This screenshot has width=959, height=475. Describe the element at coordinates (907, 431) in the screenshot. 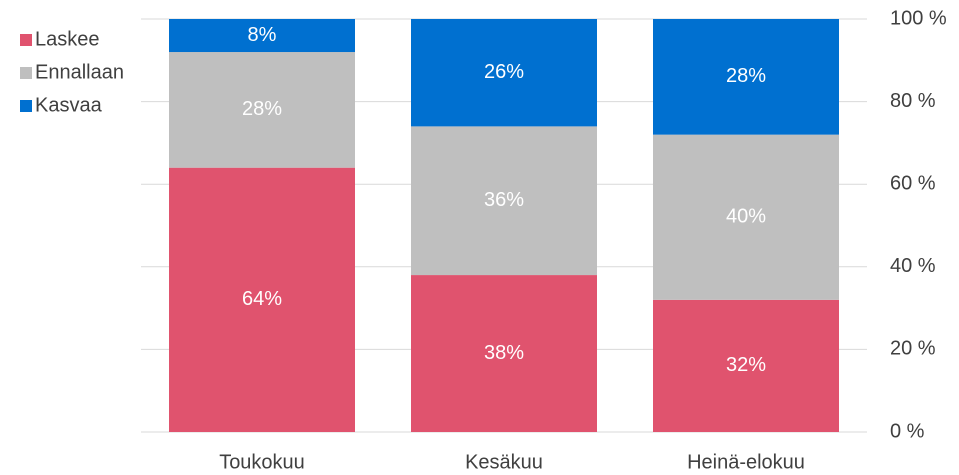

I see `y-tick-label: 0 %` at that location.